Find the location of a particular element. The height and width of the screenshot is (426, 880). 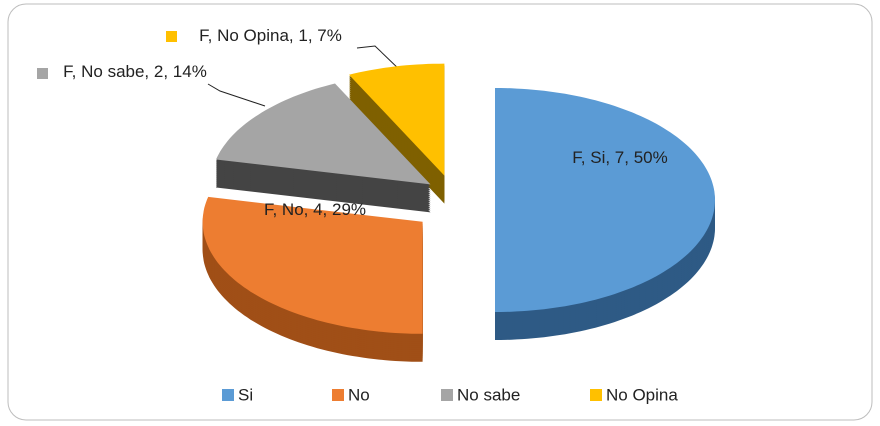

legend-label: No sabe is located at coordinates (488, 394).